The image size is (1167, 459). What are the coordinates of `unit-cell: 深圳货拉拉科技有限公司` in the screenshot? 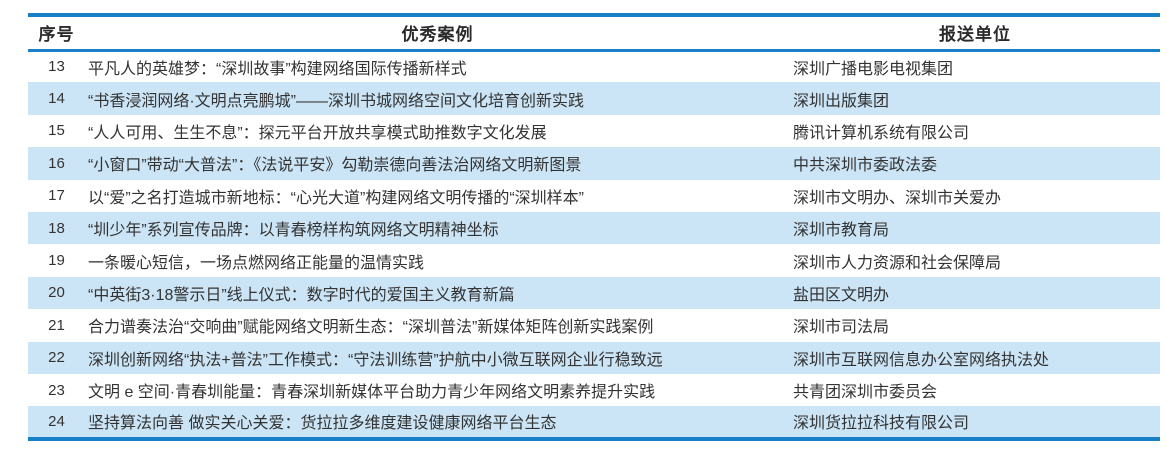 It's located at (881, 424).